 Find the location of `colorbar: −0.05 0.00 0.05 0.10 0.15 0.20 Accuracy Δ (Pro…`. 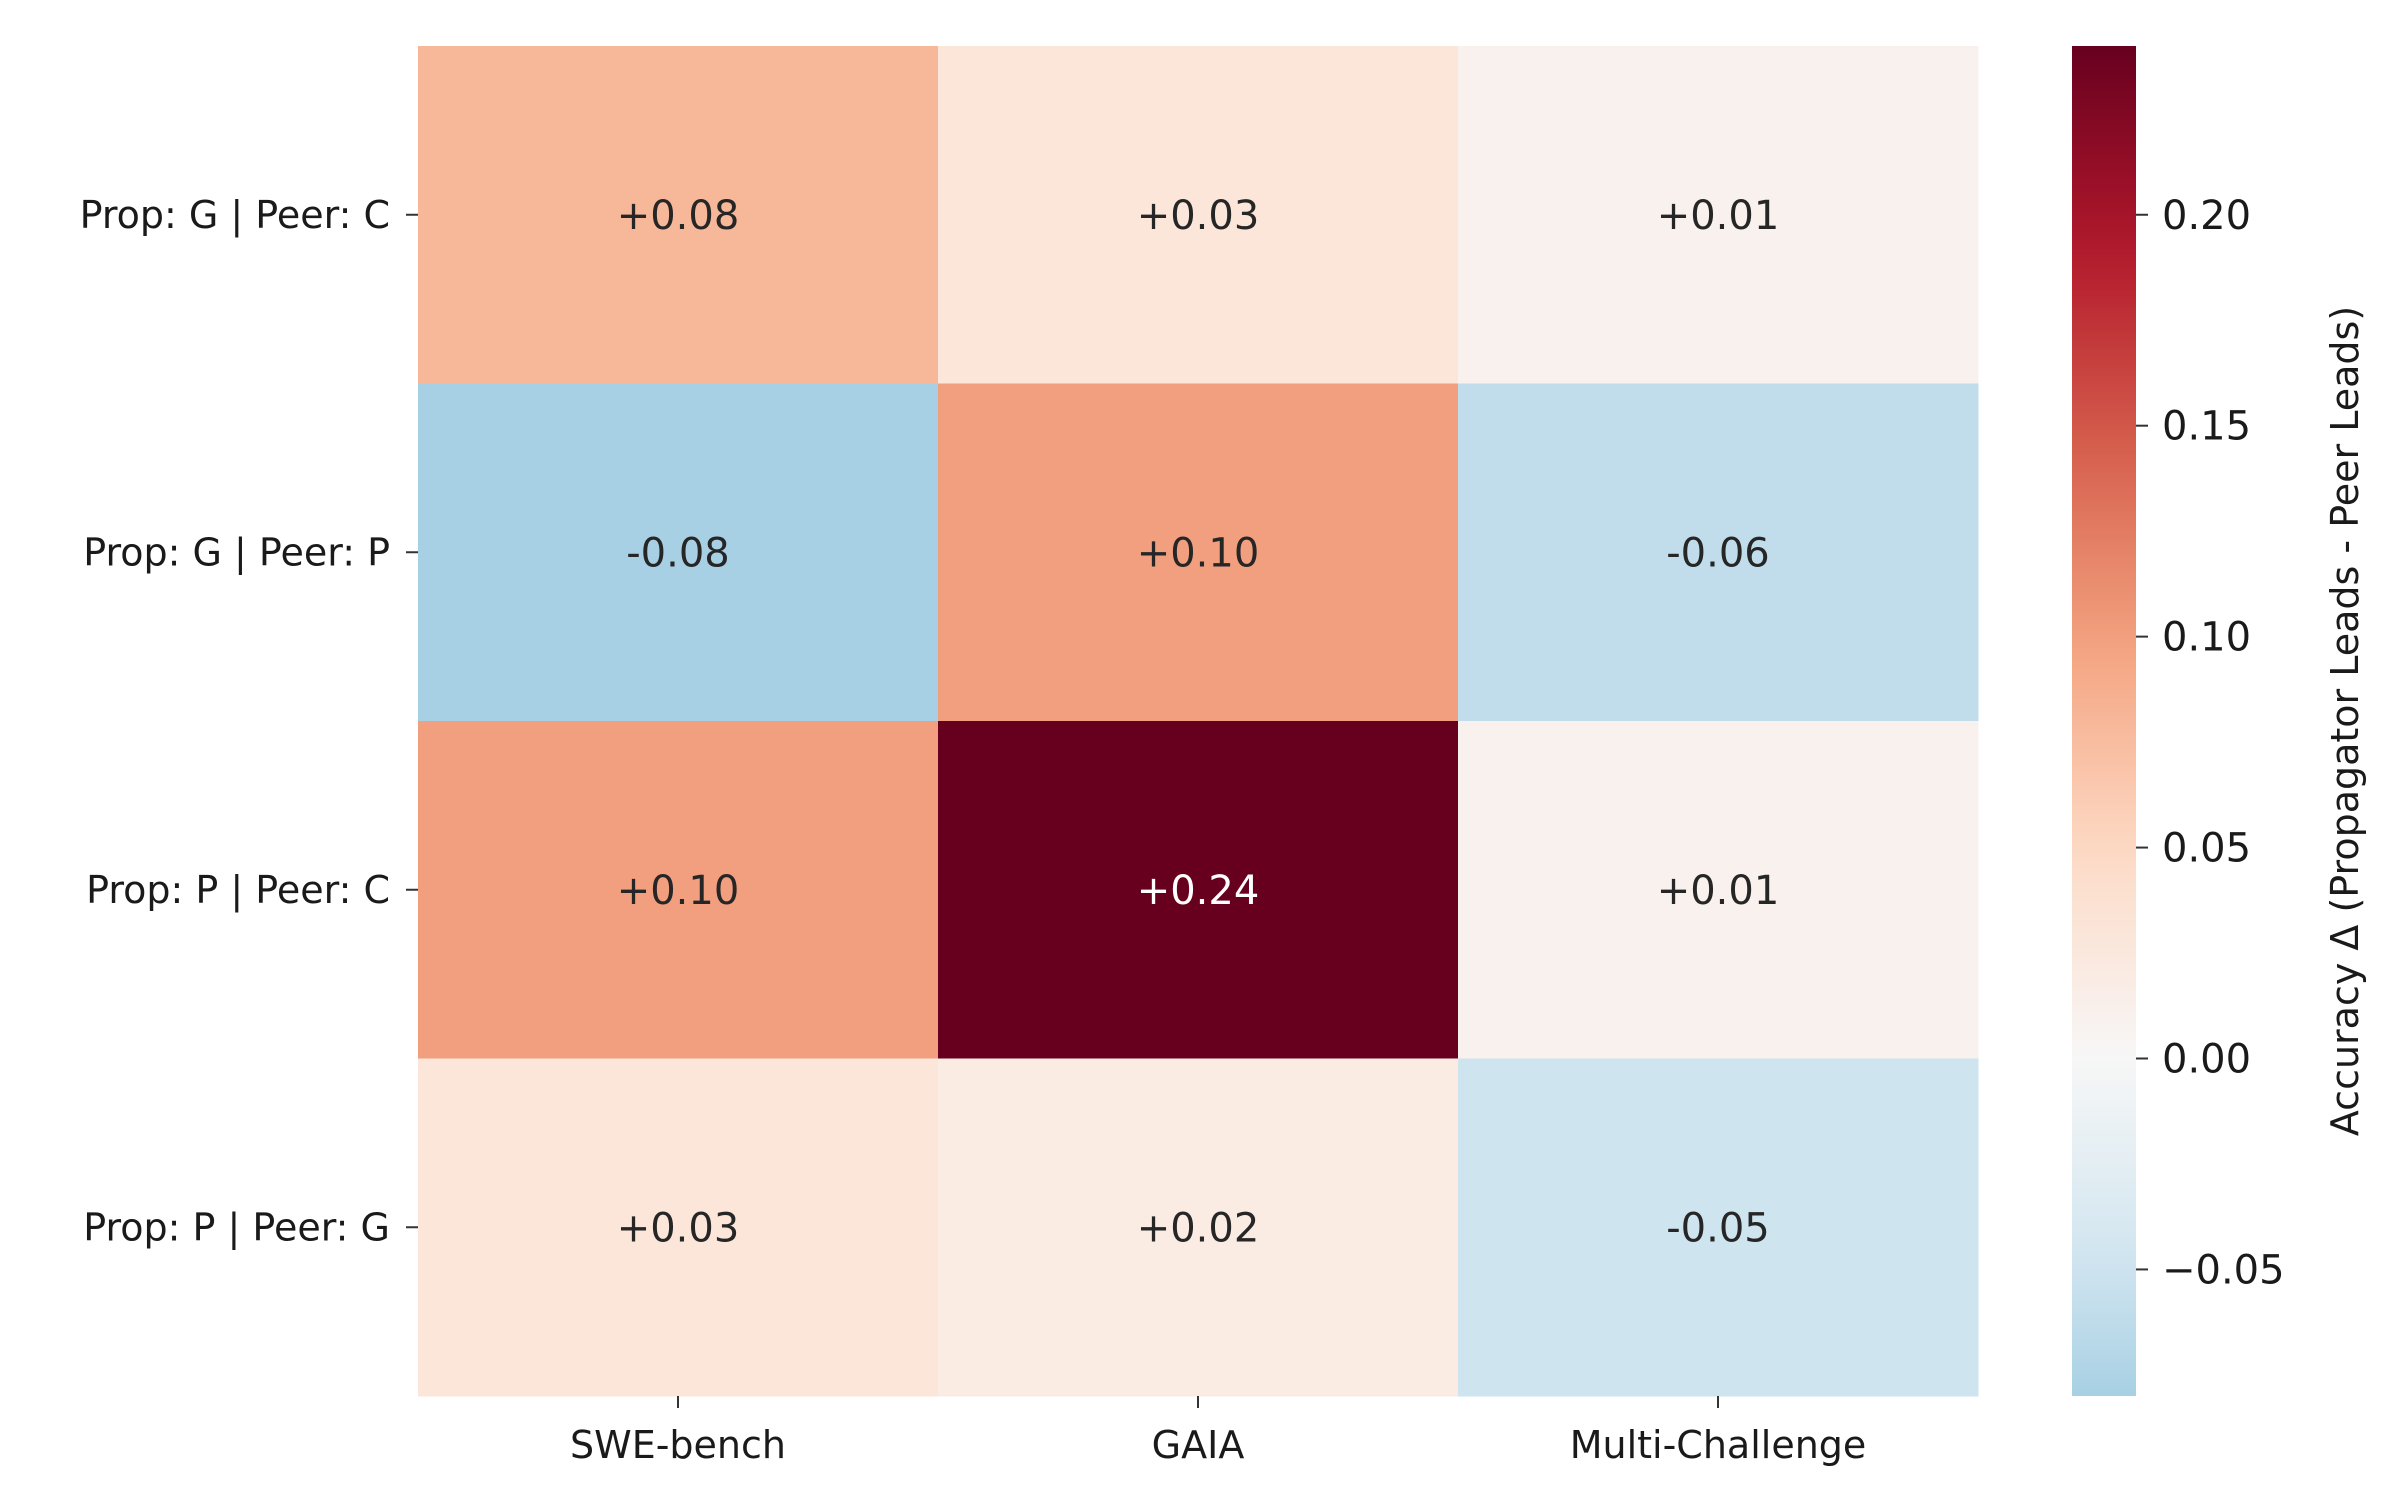

colorbar: −0.05 0.00 0.05 0.10 0.15 0.20 Accuracy Δ (Pro… is located at coordinates (2219, 721).